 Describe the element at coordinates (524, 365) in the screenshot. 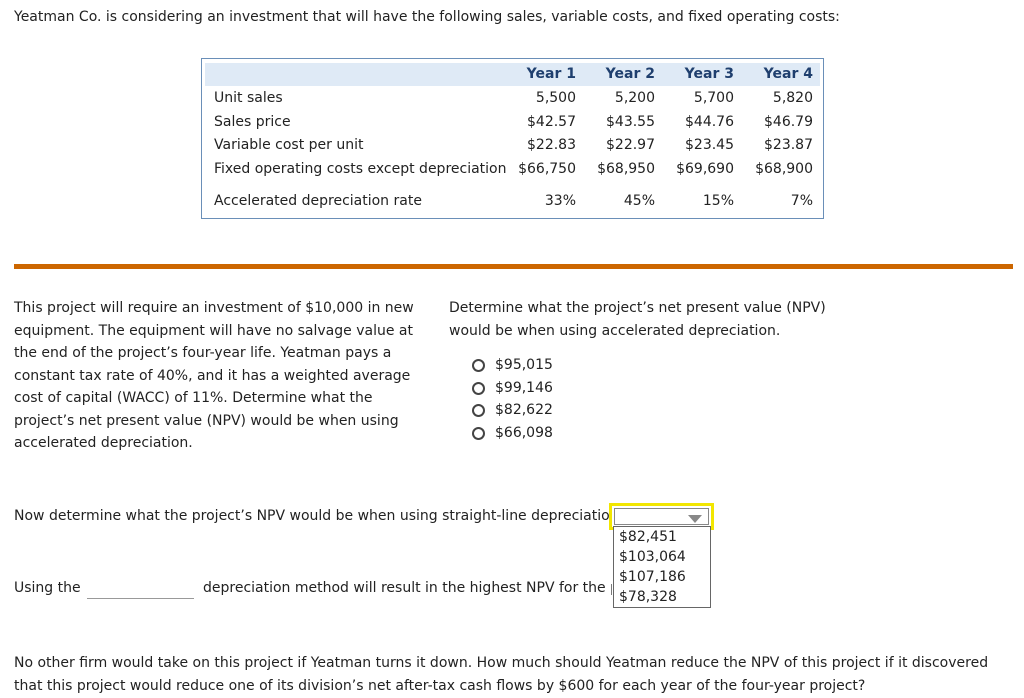

I see `option-label: $95,015` at that location.